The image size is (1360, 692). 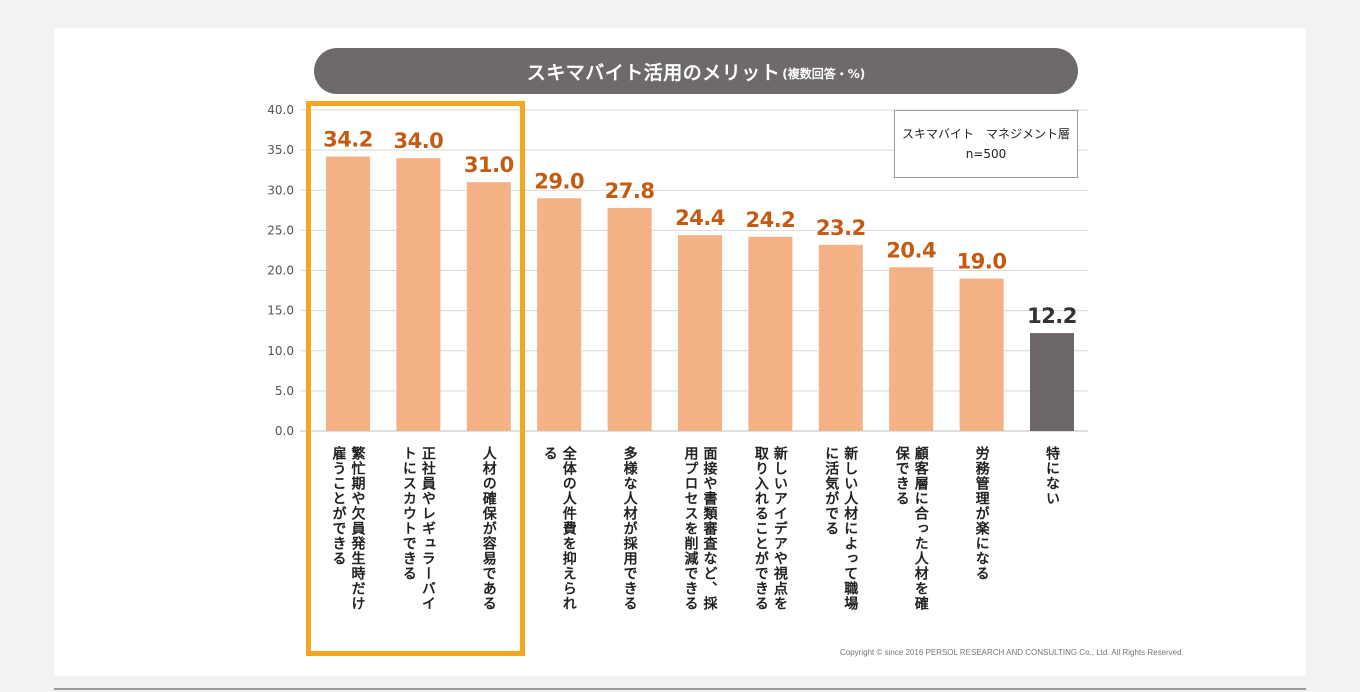 I want to click on y-tick-label: 5.0, so click(x=284, y=391).